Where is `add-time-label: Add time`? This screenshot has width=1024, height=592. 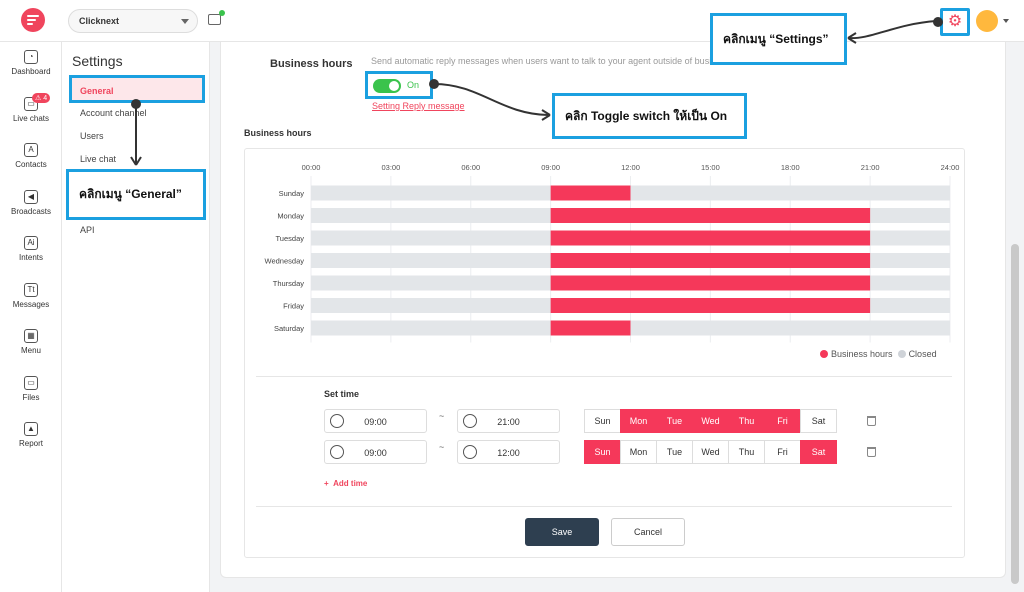 add-time-label: Add time is located at coordinates (350, 483).